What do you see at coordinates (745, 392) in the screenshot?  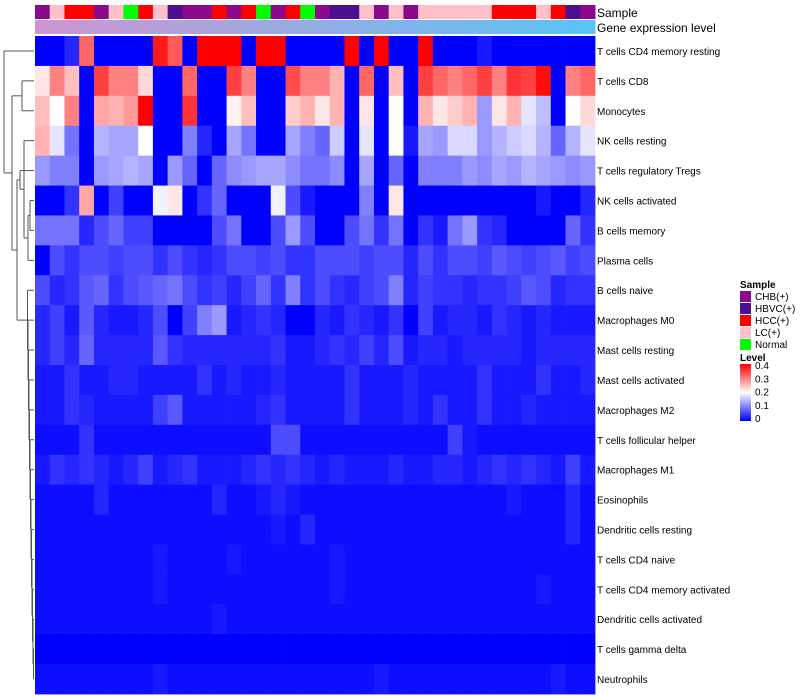 I see `level-legend-colorbar` at bounding box center [745, 392].